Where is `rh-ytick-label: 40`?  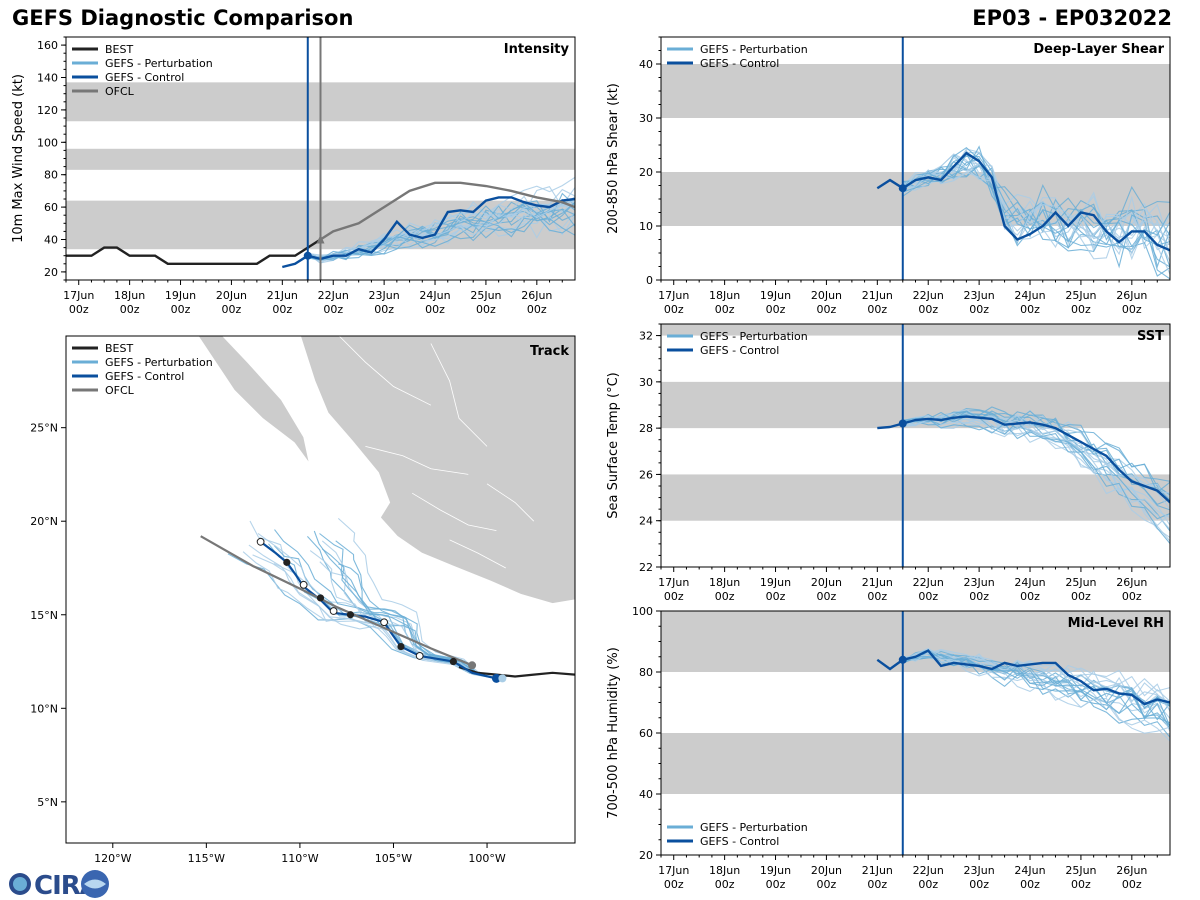 rh-ytick-label: 40 is located at coordinates (646, 794).